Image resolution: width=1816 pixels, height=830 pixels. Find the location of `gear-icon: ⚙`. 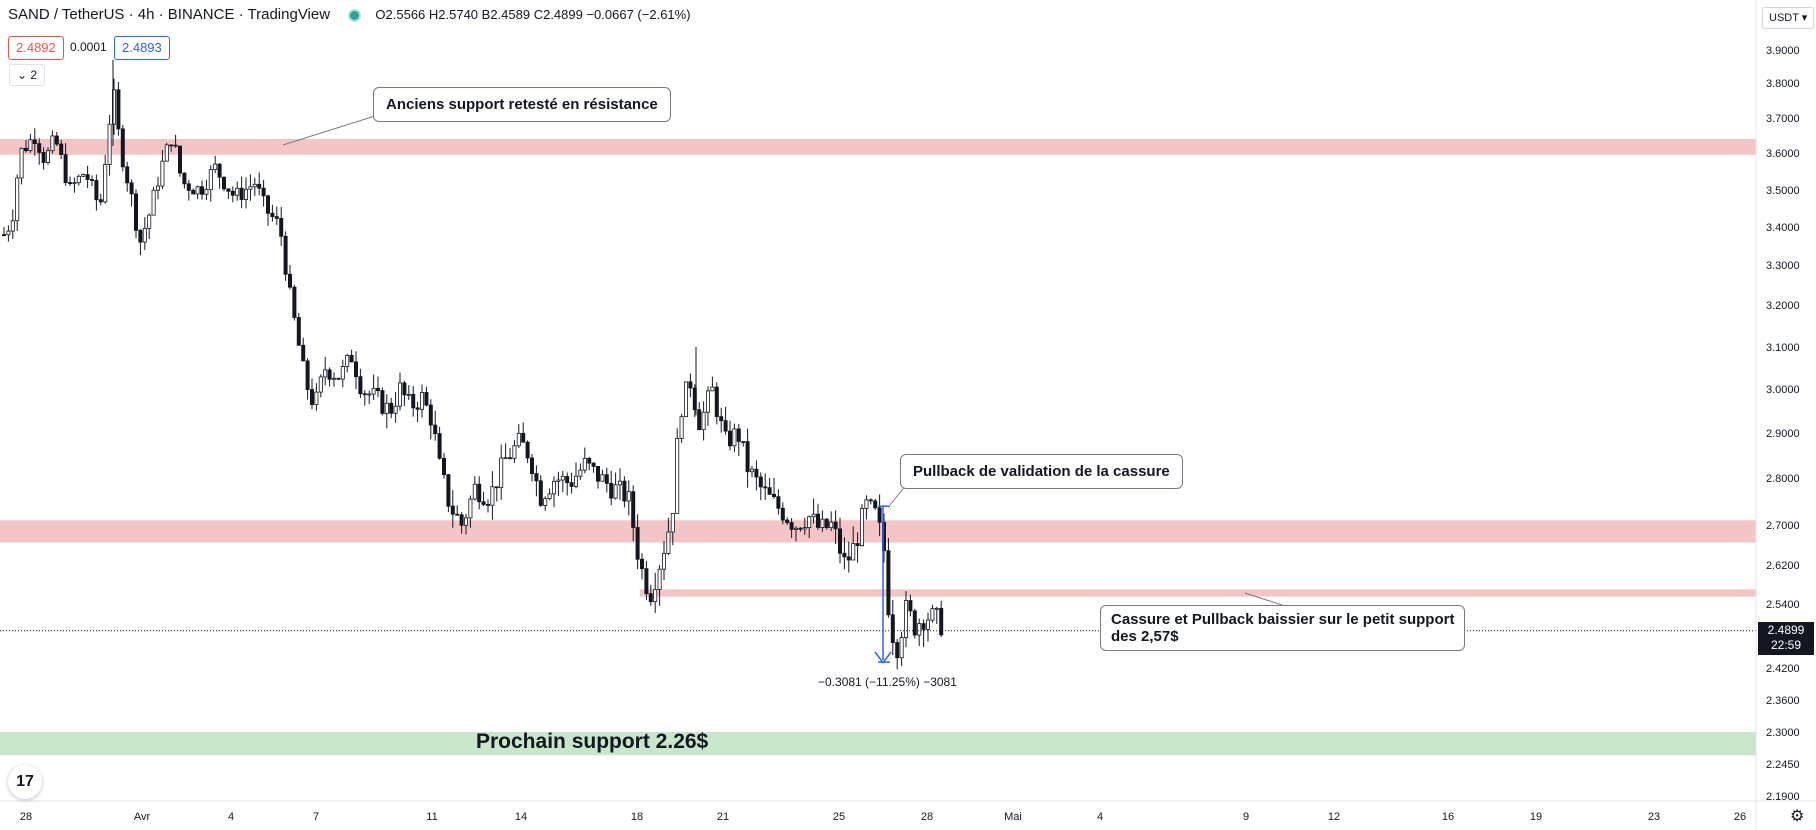

gear-icon: ⚙ is located at coordinates (1797, 816).